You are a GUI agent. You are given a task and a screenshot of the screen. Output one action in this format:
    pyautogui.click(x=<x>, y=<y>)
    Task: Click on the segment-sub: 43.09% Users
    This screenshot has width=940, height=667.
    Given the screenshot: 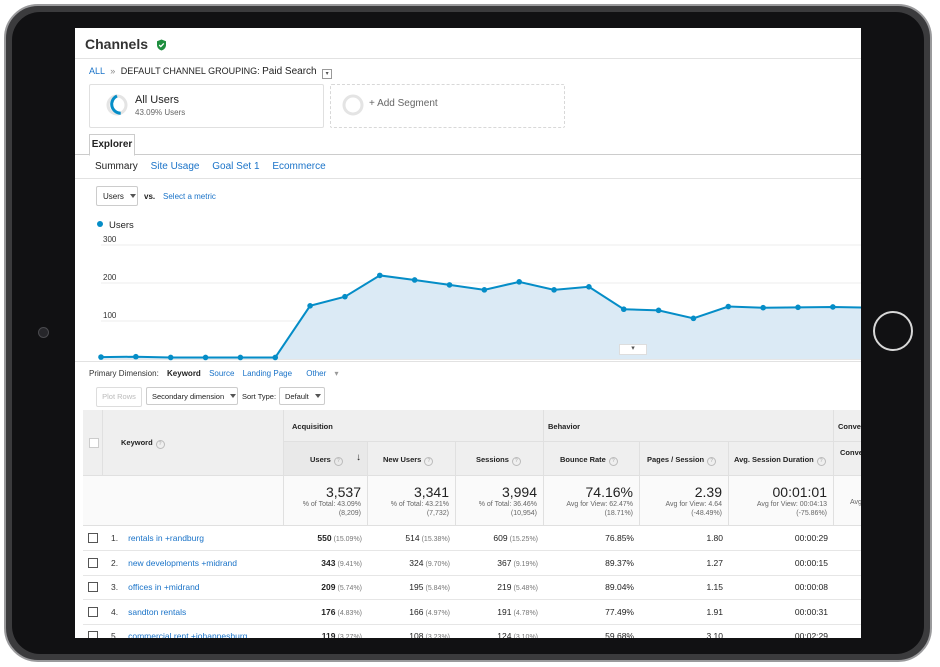 What is the action you would take?
    pyautogui.click(x=160, y=112)
    